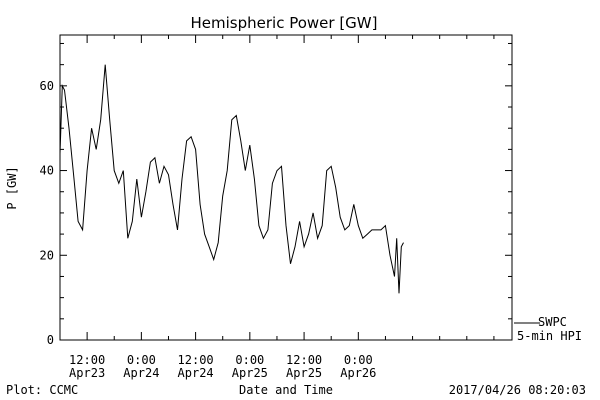 Image resolution: width=600 pixels, height=400 pixels. What do you see at coordinates (87, 373) in the screenshot?
I see `x-tick-label-date: Apr23` at bounding box center [87, 373].